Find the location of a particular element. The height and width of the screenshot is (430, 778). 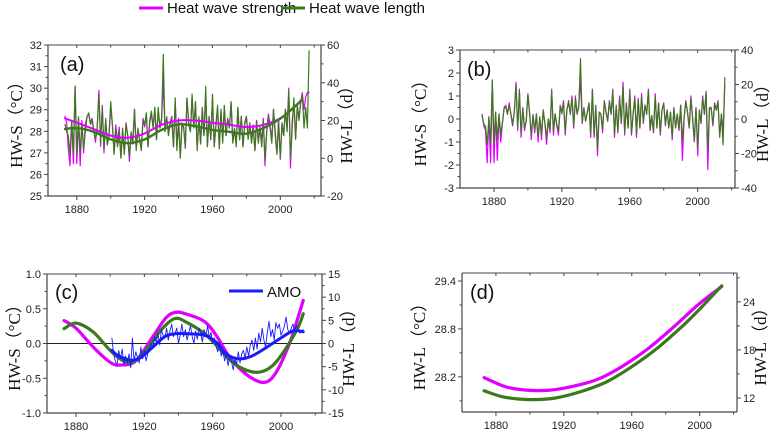

panel-label: (d) is located at coordinates (482, 293).